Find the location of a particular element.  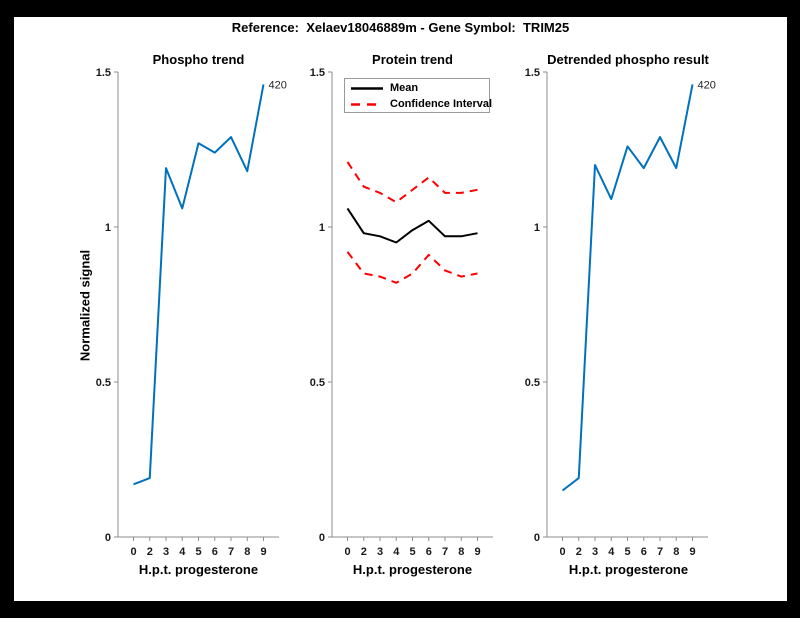

detrended-phospho-signal-line is located at coordinates (627, 288).